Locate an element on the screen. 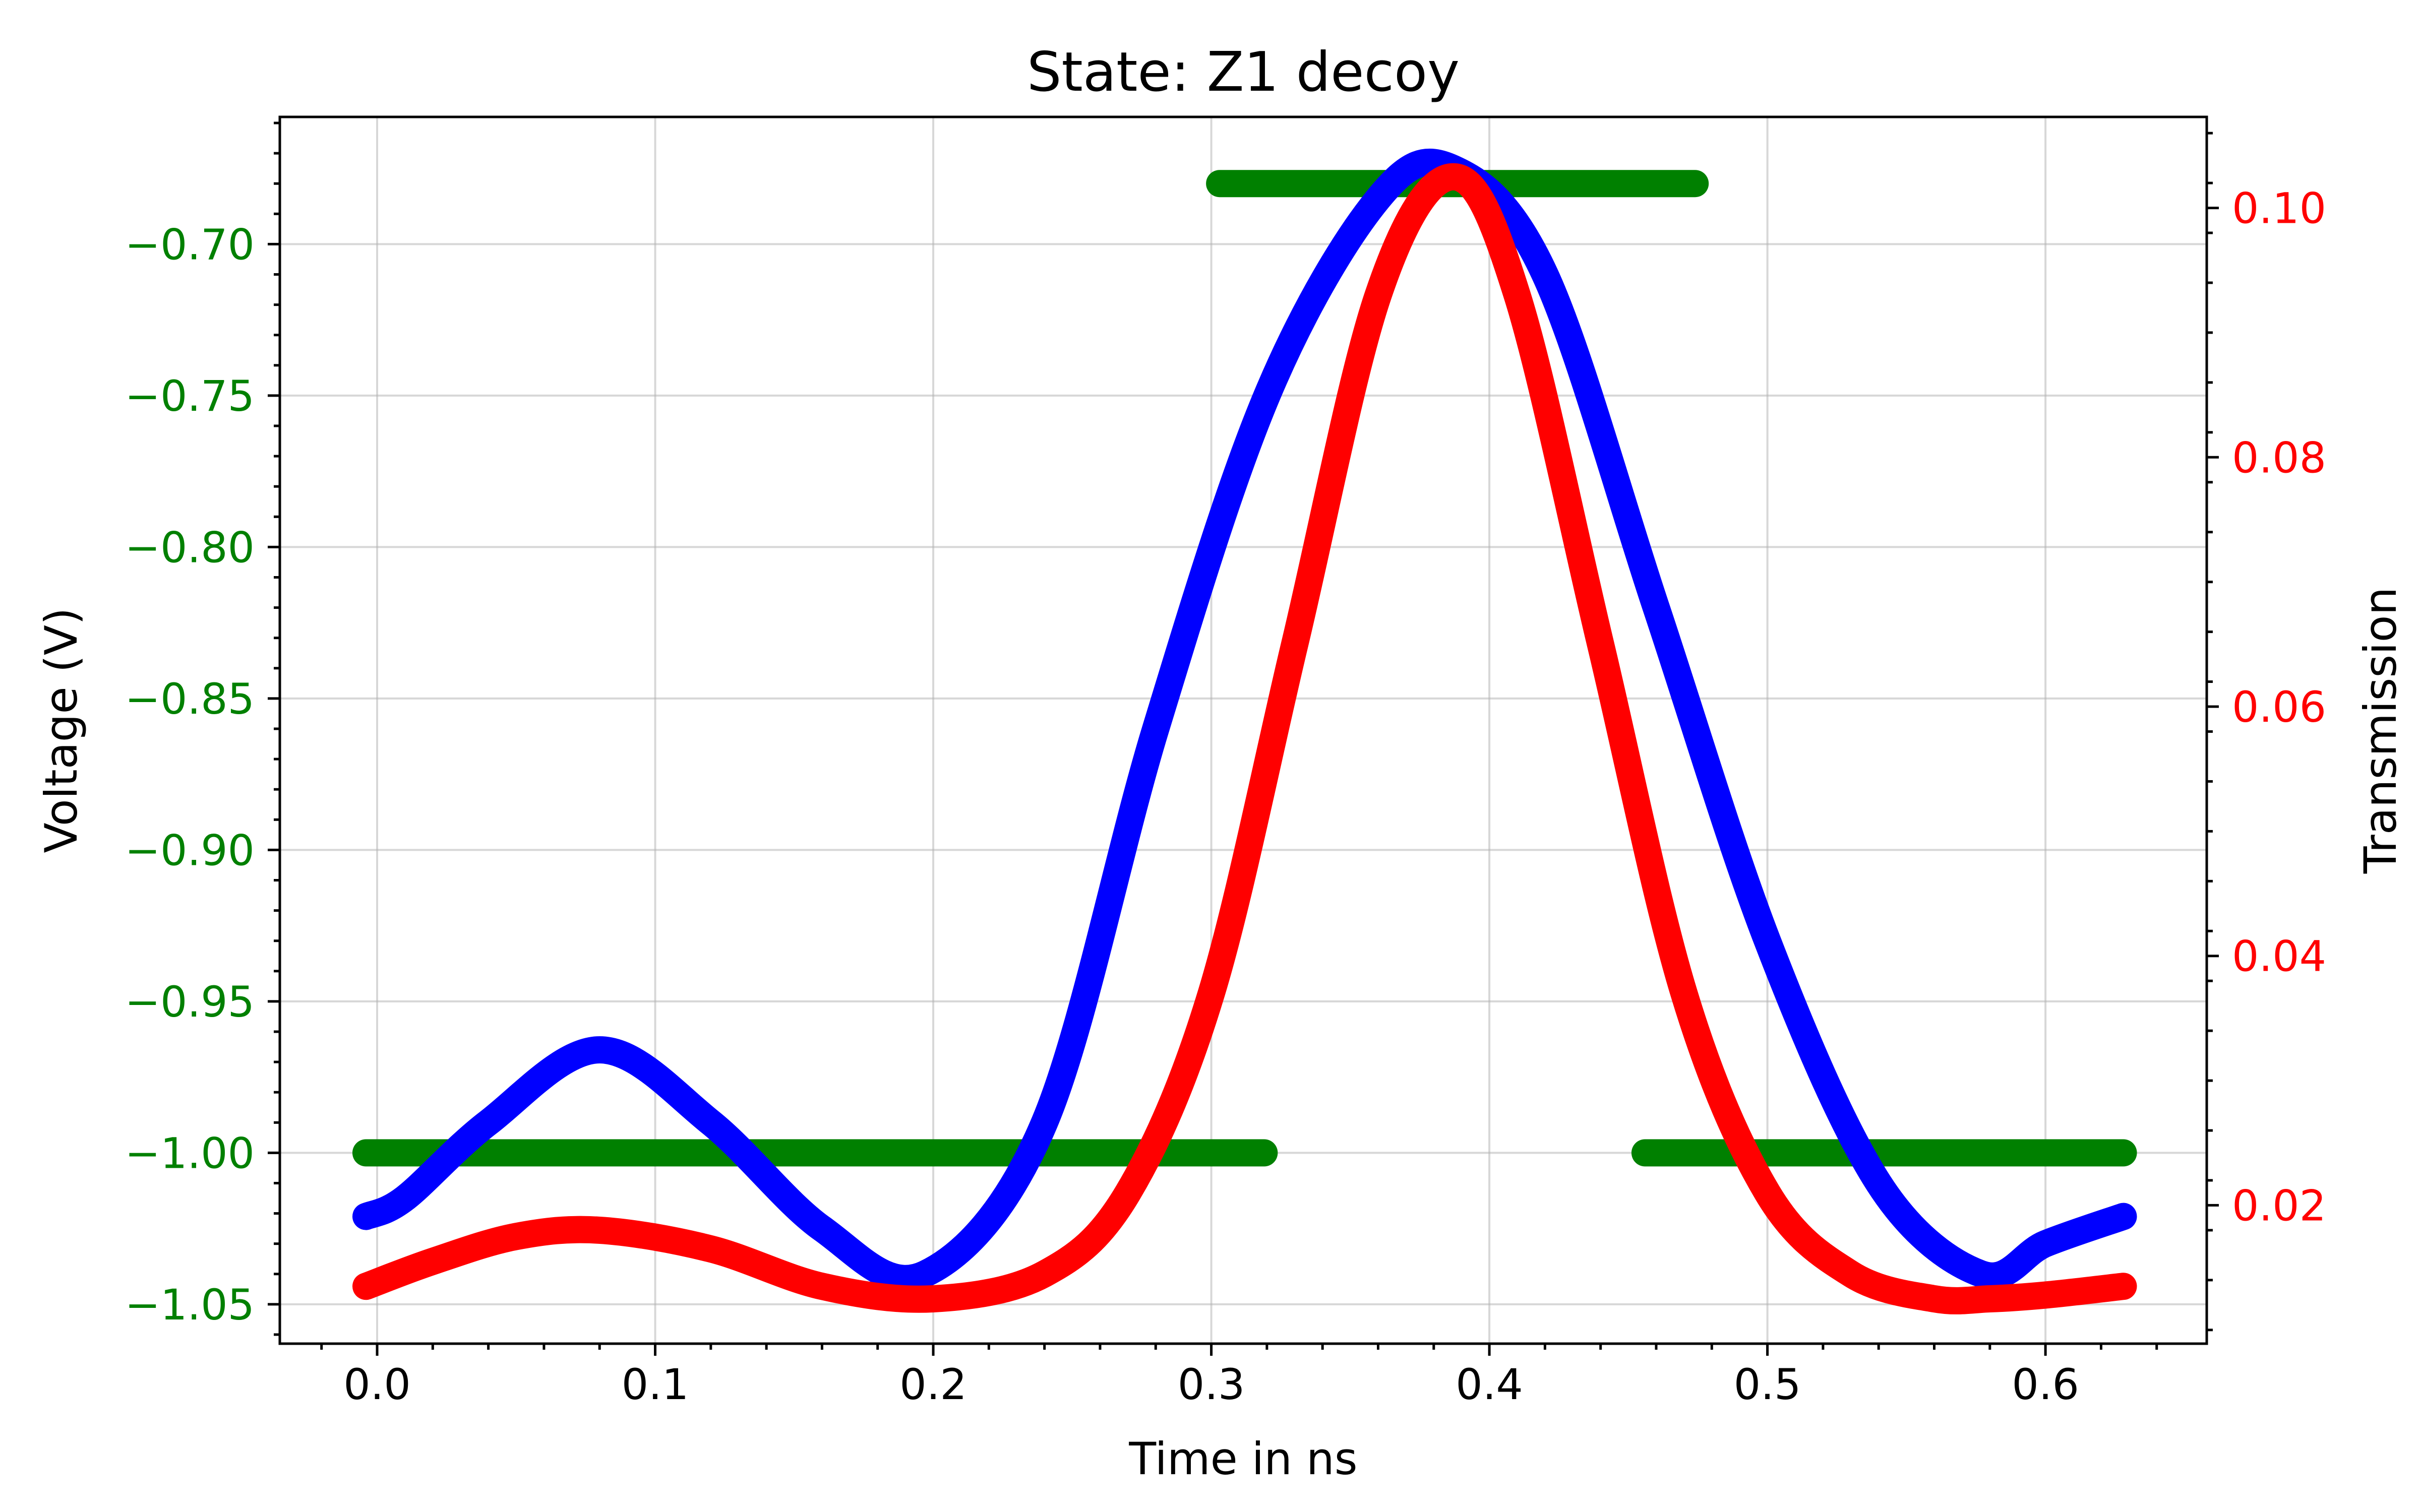 The width and height of the screenshot is (2420, 1512). y-right-tick-label: 0.08 is located at coordinates (2279, 458).